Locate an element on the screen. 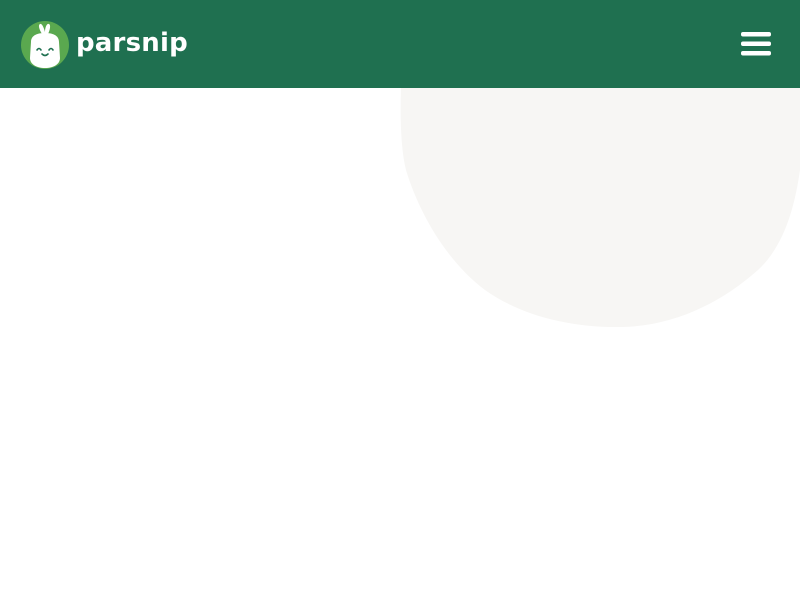 The image size is (800, 600). logo-link: parsnip is located at coordinates (104, 45).